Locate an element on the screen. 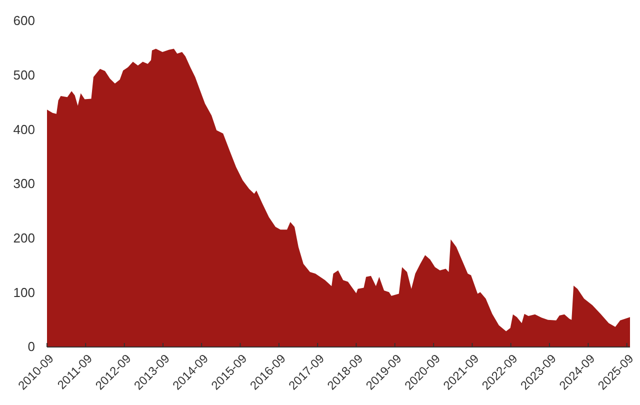 The height and width of the screenshot is (405, 640). y-tick-label: 500 is located at coordinates (24, 74).